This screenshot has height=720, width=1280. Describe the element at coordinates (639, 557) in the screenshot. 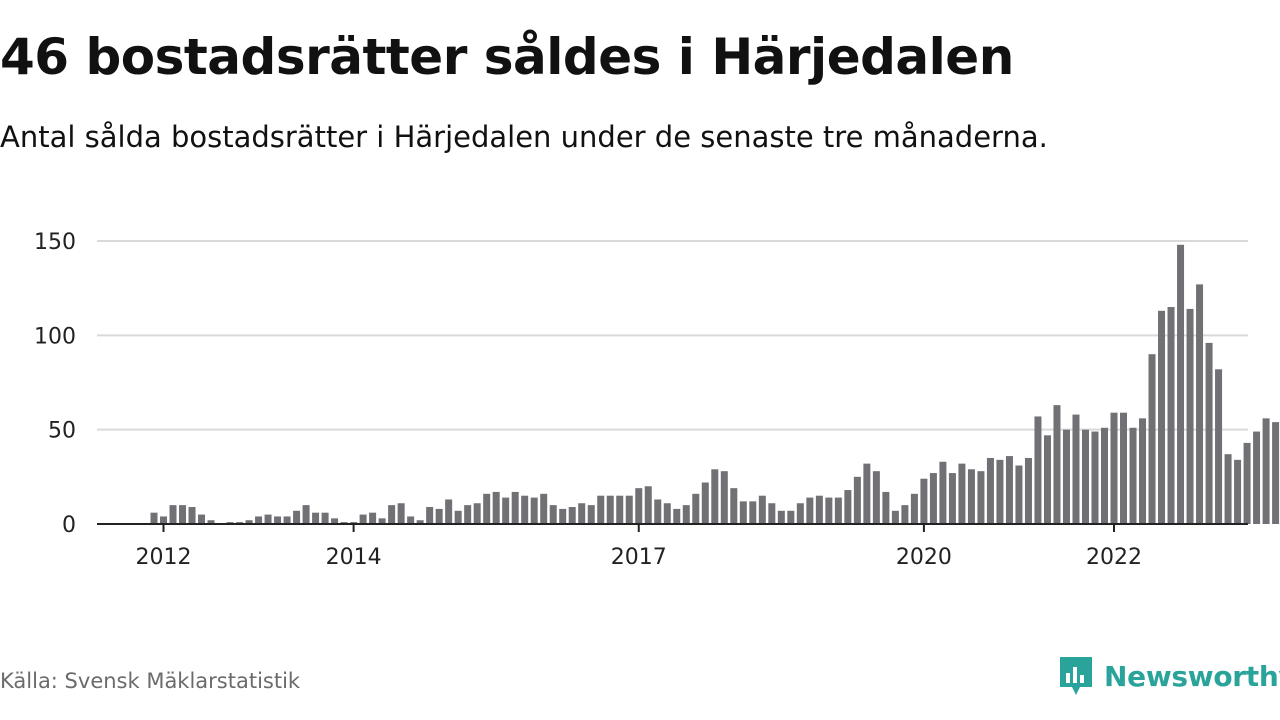

I see `x-tick-label: 2017` at that location.